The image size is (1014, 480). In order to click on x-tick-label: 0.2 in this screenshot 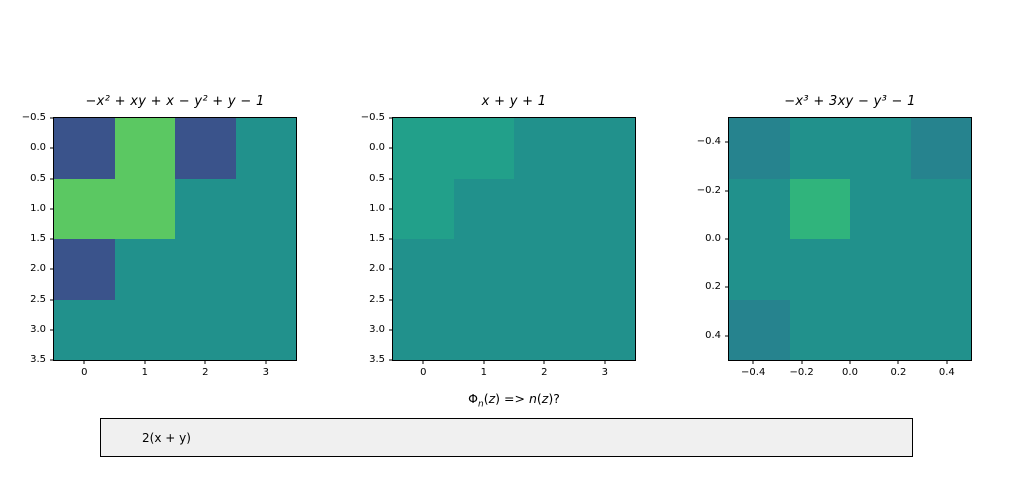, I will do `click(898, 372)`.